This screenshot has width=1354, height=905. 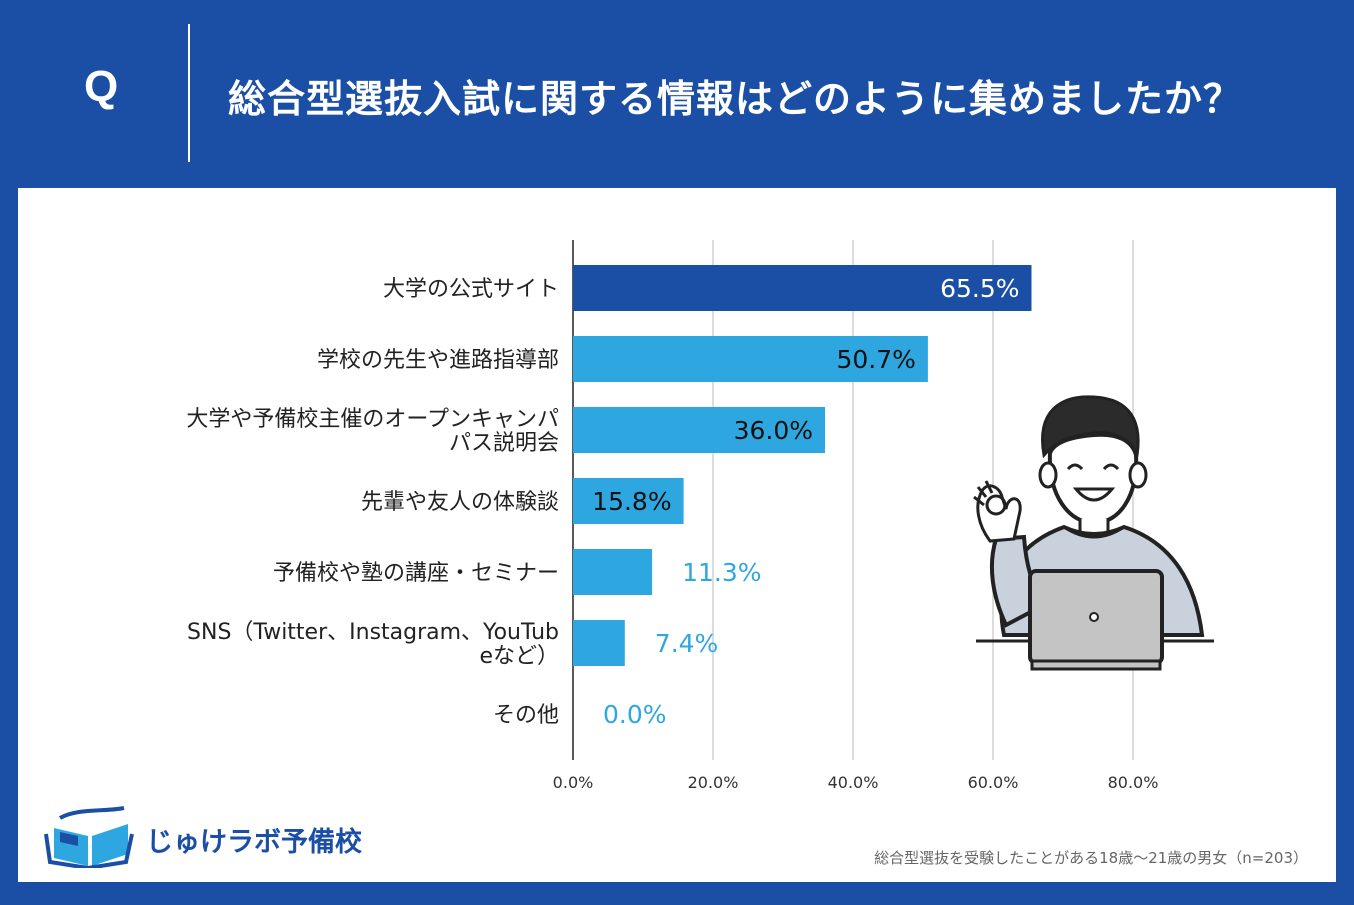 I want to click on category-label: SNS（Twitter、Instagram、YouTub eなど）, so click(x=373, y=644).